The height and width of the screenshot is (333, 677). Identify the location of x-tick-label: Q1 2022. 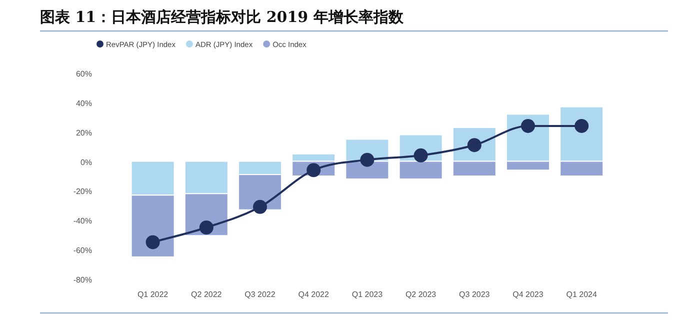
(153, 294).